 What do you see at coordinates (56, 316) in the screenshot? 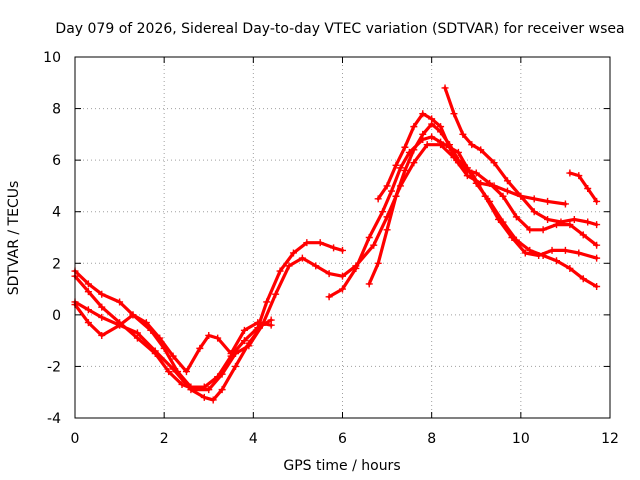
I see `y-tick-label: 0` at bounding box center [56, 316].